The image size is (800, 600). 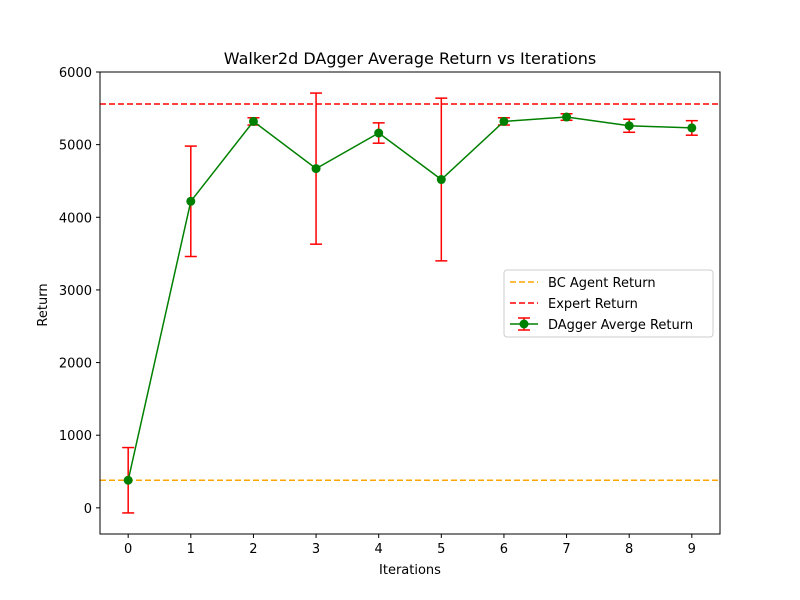 What do you see at coordinates (410, 570) in the screenshot?
I see `x-axis-label: Iterations` at bounding box center [410, 570].